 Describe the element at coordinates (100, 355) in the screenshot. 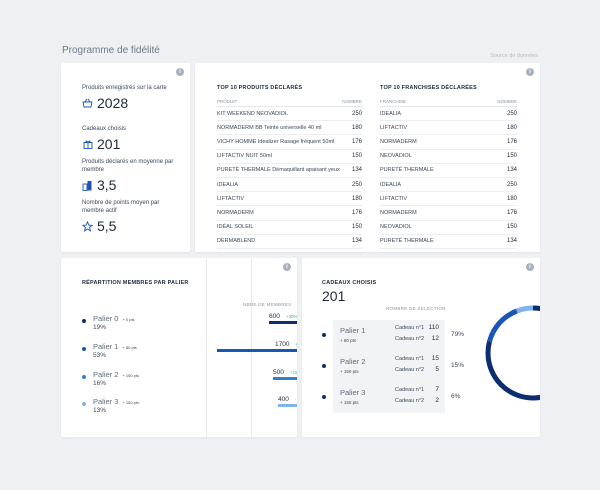

I see `tier-percent: 53%` at that location.